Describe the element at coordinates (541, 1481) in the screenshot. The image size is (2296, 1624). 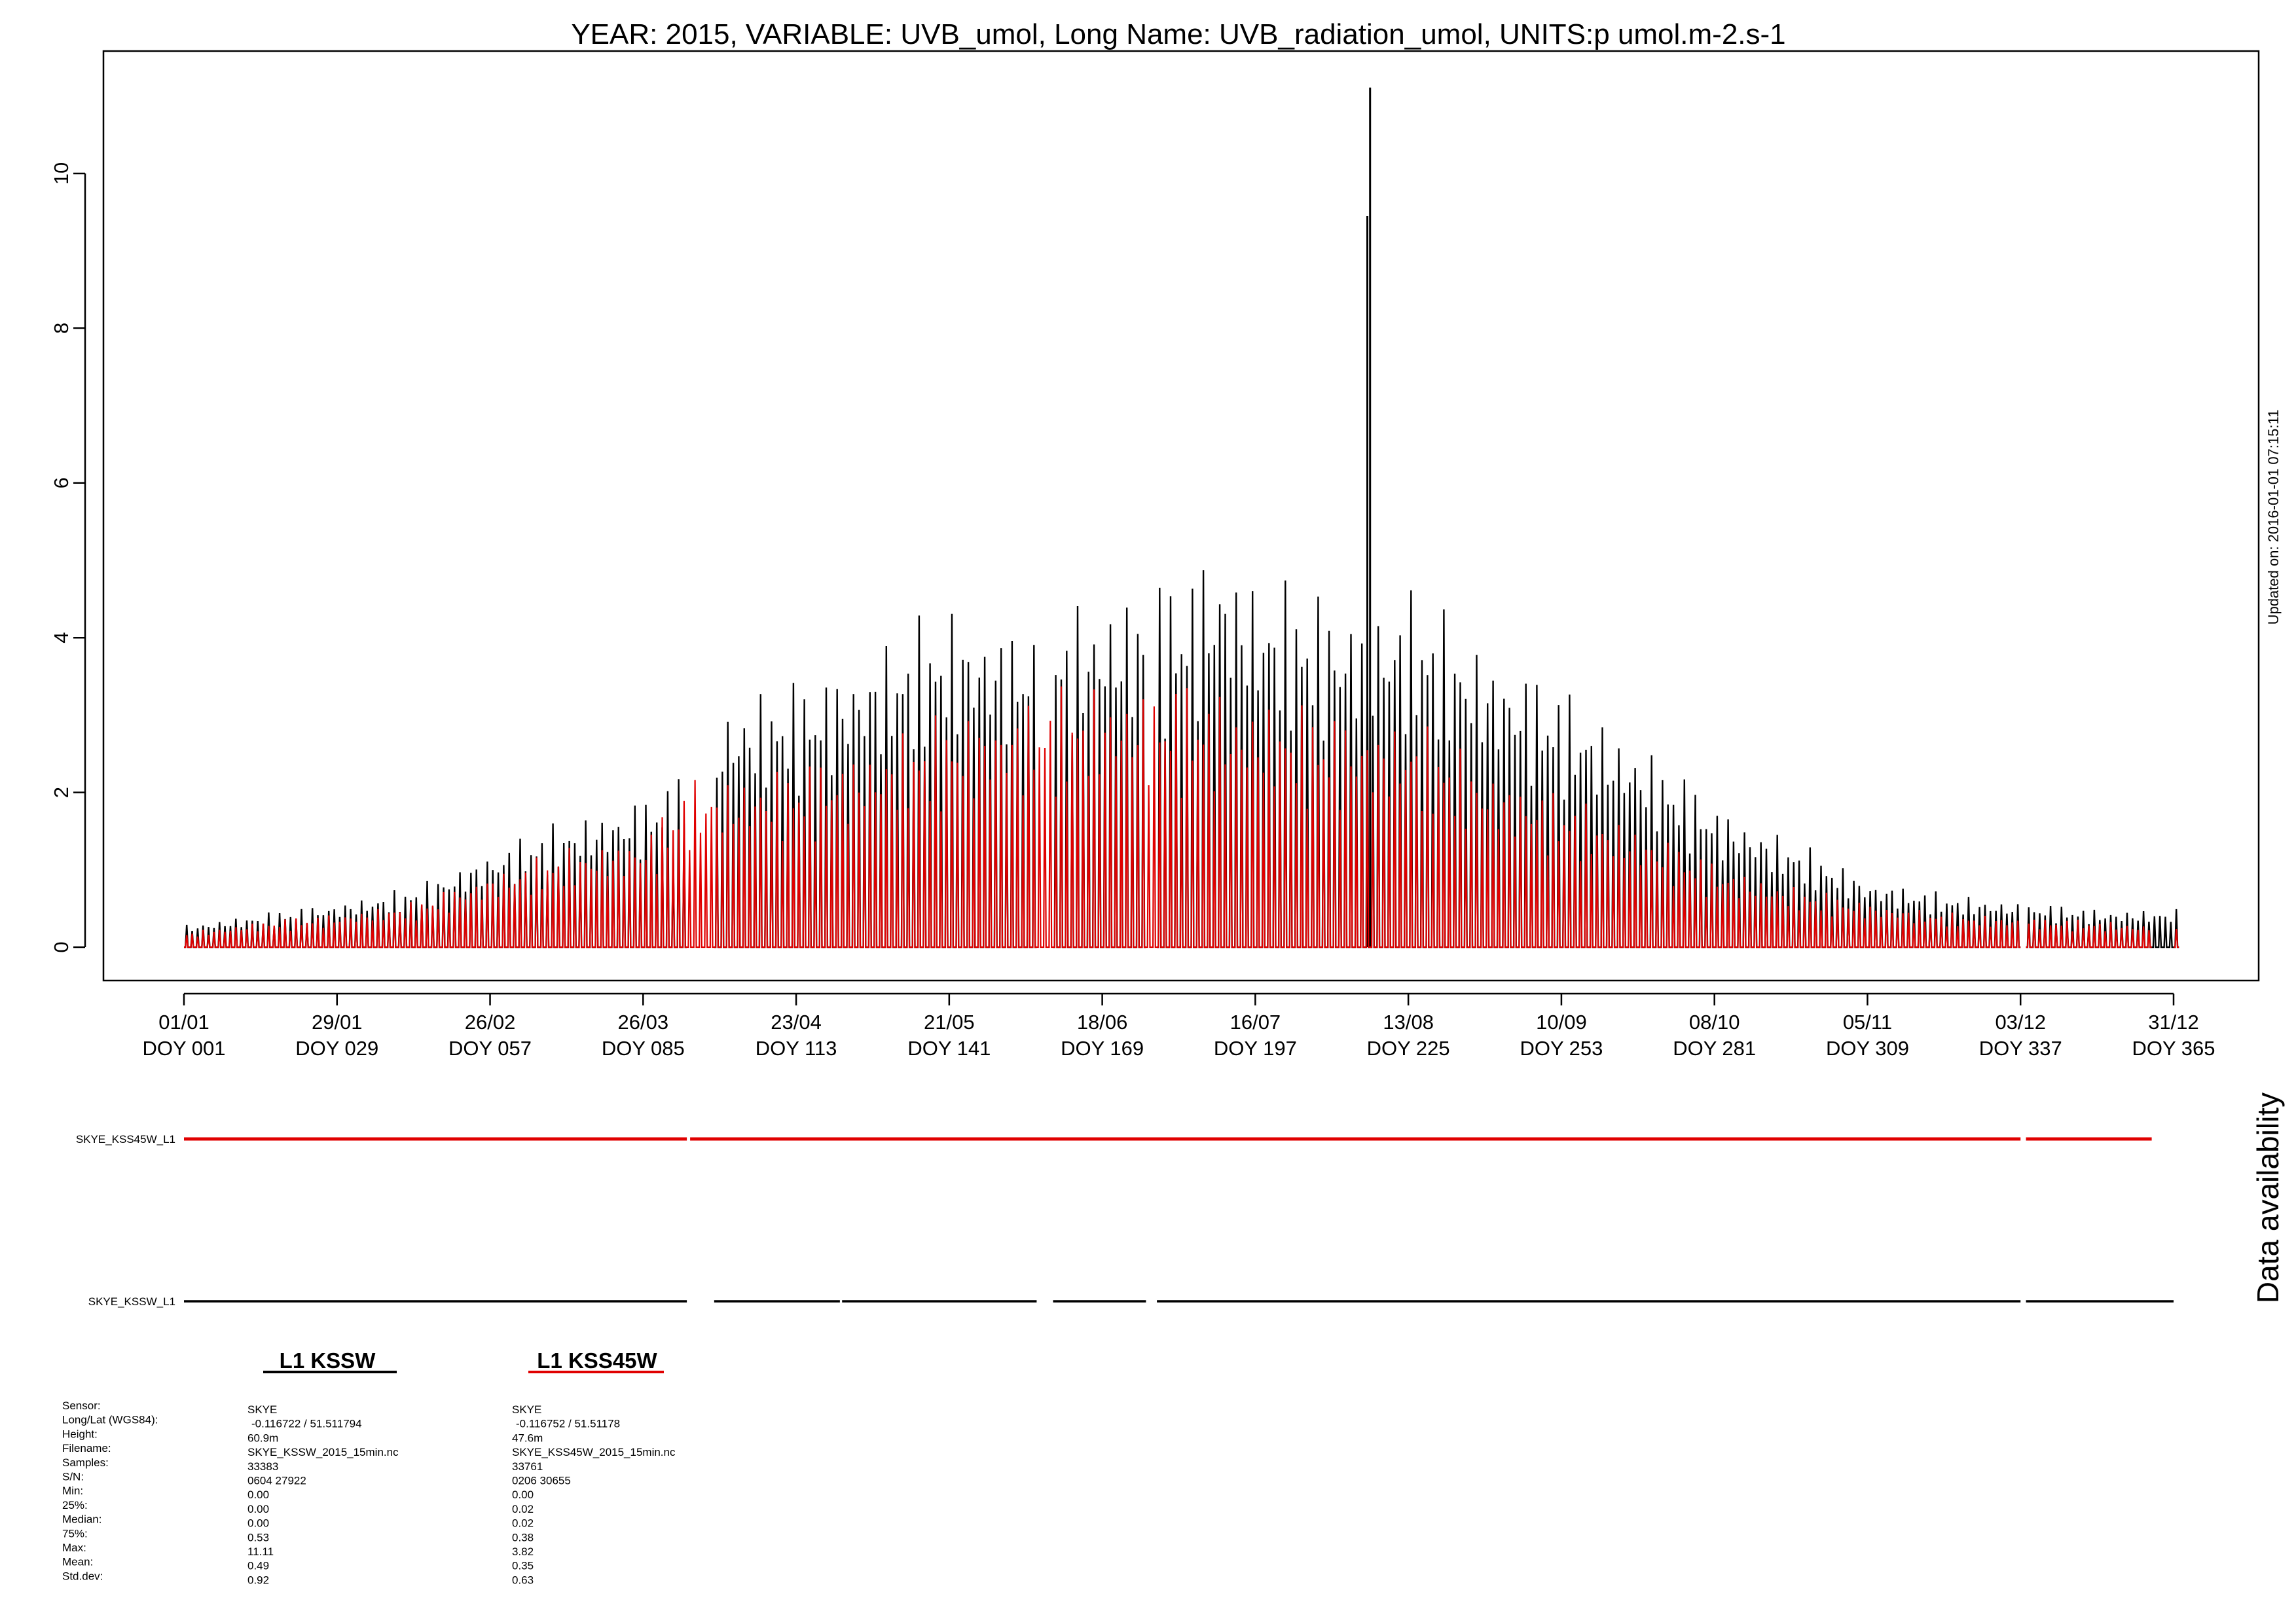
I see `stats-value: 0206 30655` at that location.